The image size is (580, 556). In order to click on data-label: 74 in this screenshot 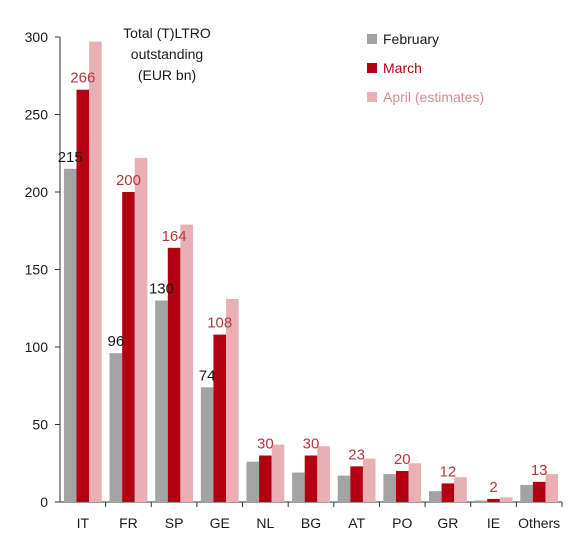, I will do `click(207, 375)`.